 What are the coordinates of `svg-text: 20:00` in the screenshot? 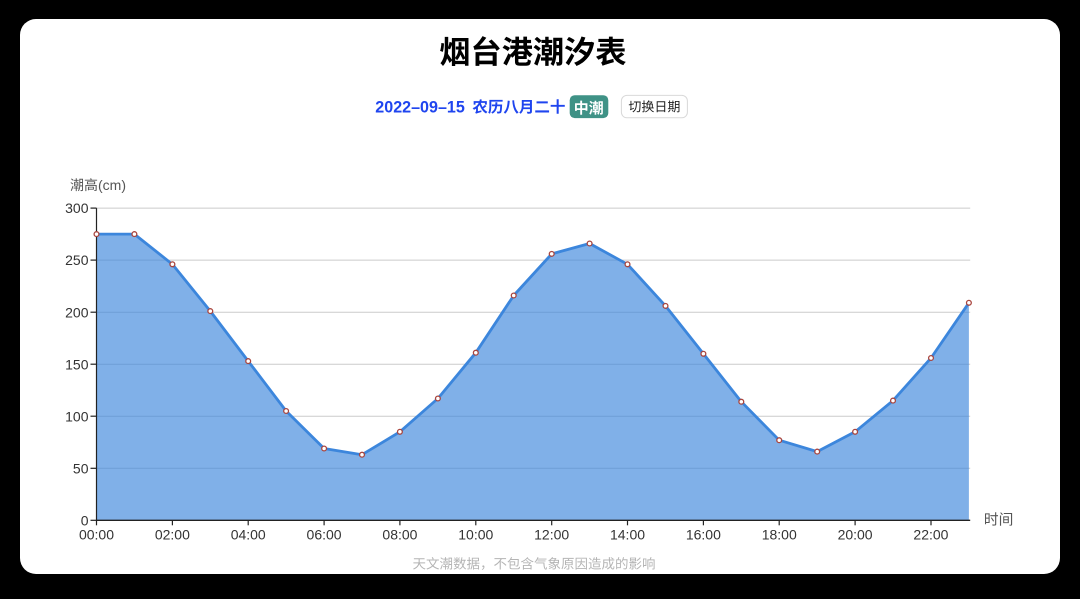 It's located at (855, 535).